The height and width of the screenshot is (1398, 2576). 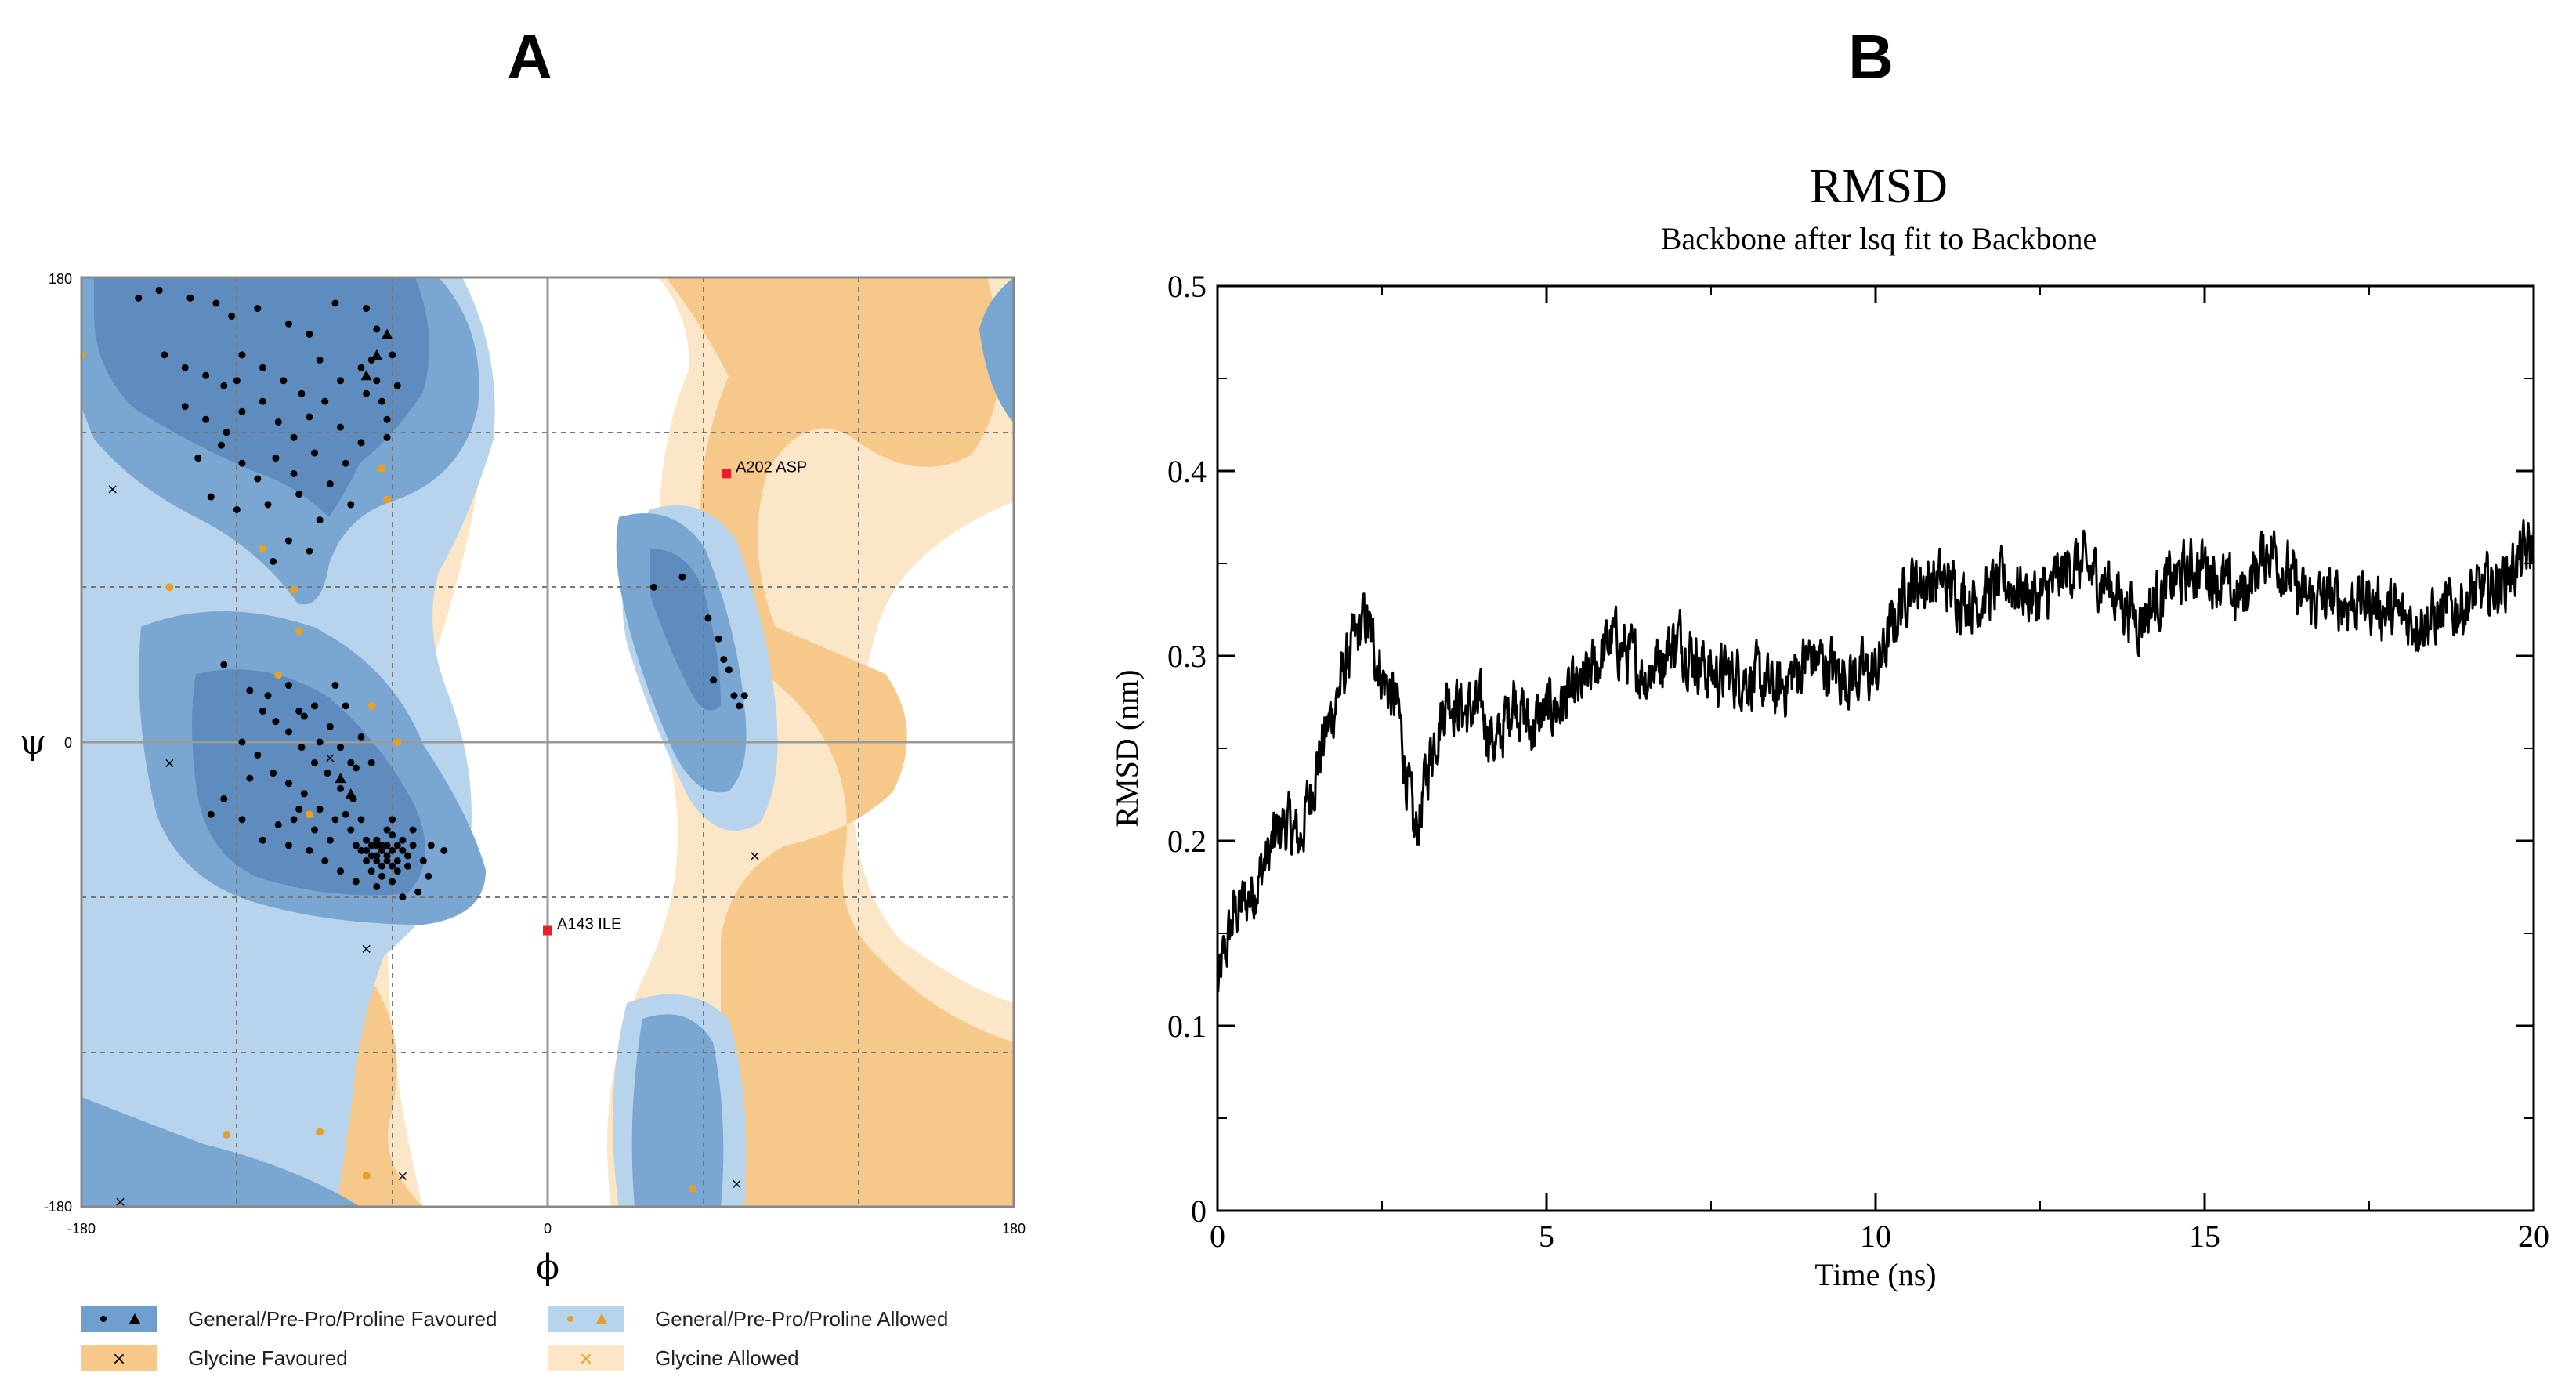 I want to click on legend-label-glycine-allowed: Glycine Allowed, so click(x=727, y=1358).